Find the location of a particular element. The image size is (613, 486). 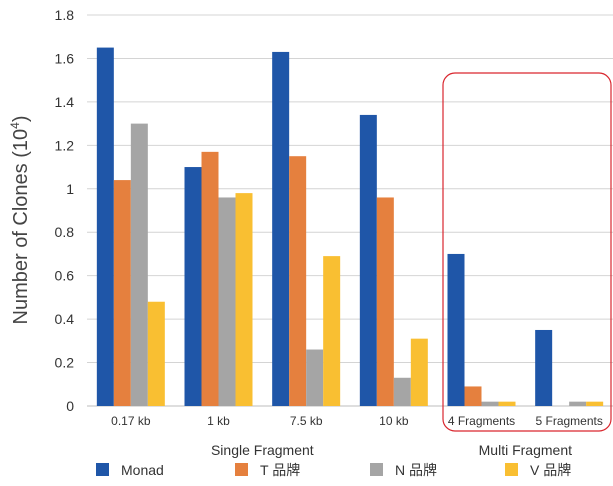

legend-label: V 品牌 is located at coordinates (550, 470).